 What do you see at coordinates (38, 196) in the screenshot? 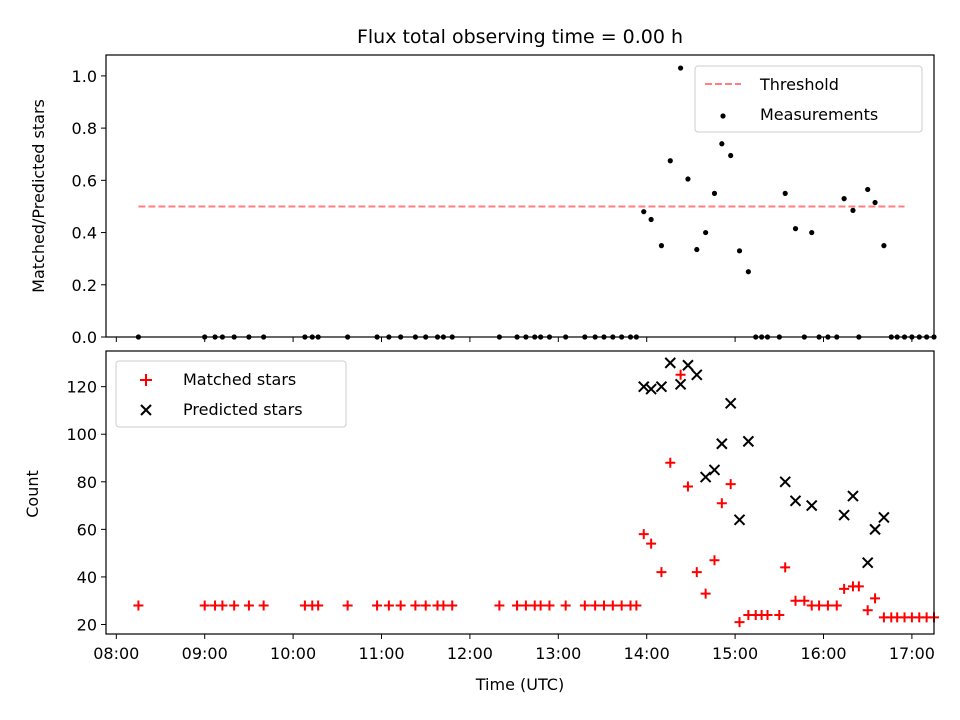
I see `top-y-axis-label: Matched/Predicted stars` at bounding box center [38, 196].